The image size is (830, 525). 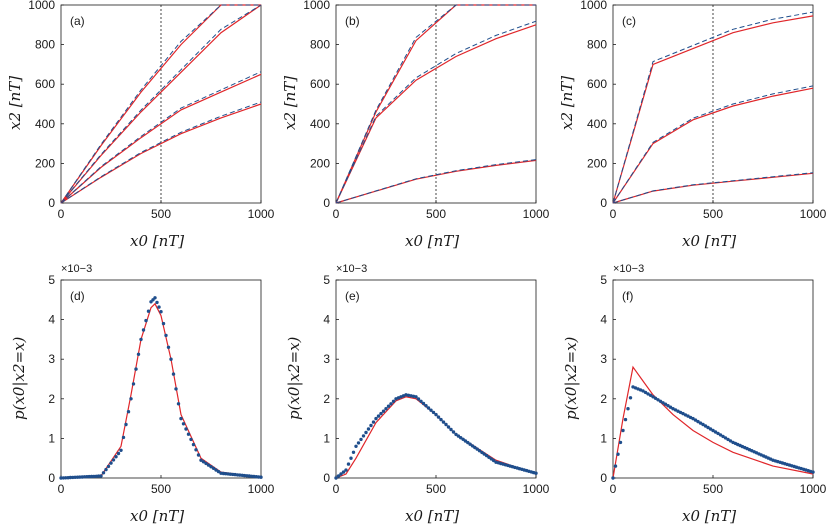 What do you see at coordinates (629, 21) in the screenshot?
I see `panel-label-c: (c)` at bounding box center [629, 21].